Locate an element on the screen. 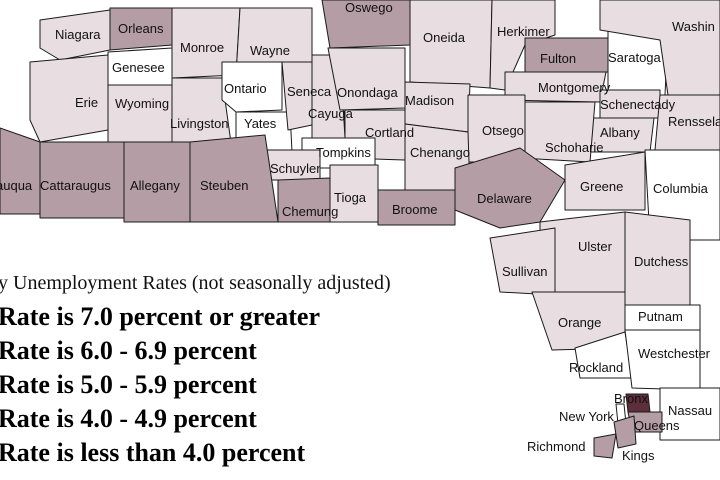 This screenshot has height=480, width=720. county-greene is located at coordinates (605, 181).